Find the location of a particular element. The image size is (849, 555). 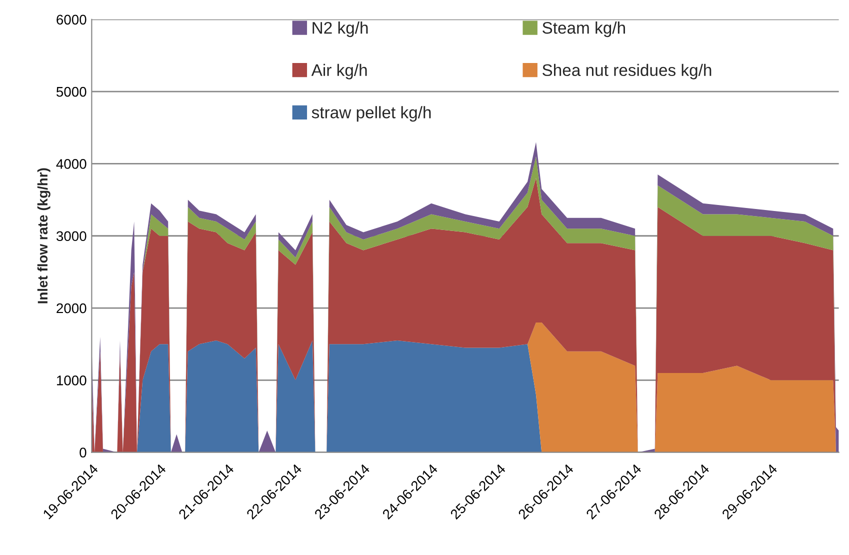

legend-label: straw pellet kg/h is located at coordinates (371, 114).